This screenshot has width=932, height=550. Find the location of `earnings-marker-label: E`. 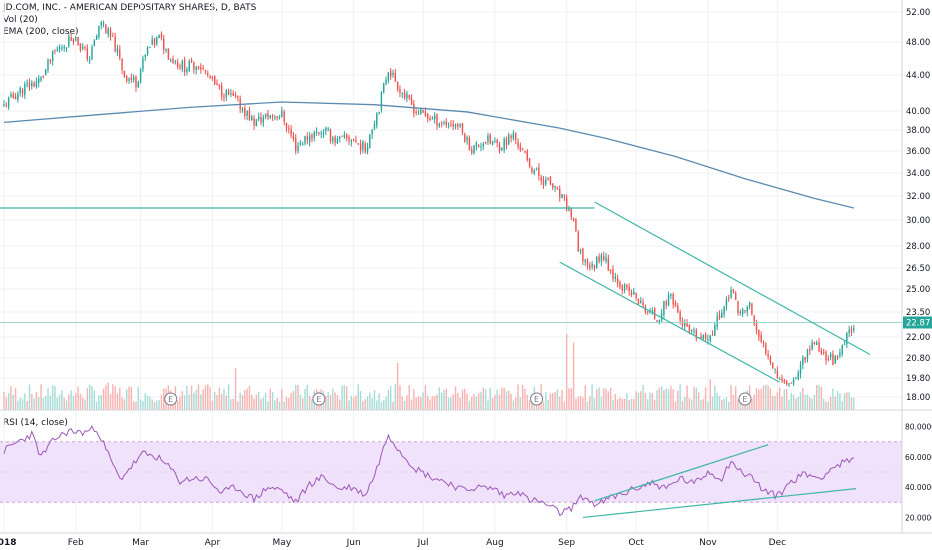

earnings-marker-label: E is located at coordinates (318, 399).